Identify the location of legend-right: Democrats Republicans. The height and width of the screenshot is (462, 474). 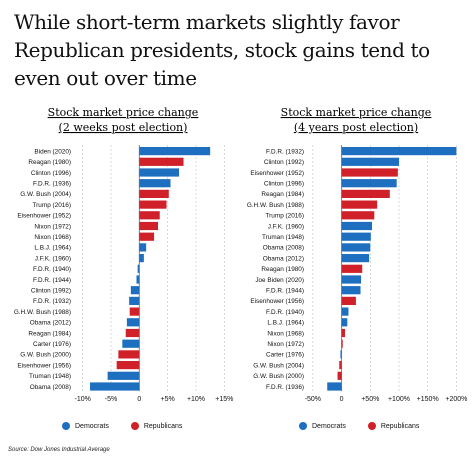
(367, 426).